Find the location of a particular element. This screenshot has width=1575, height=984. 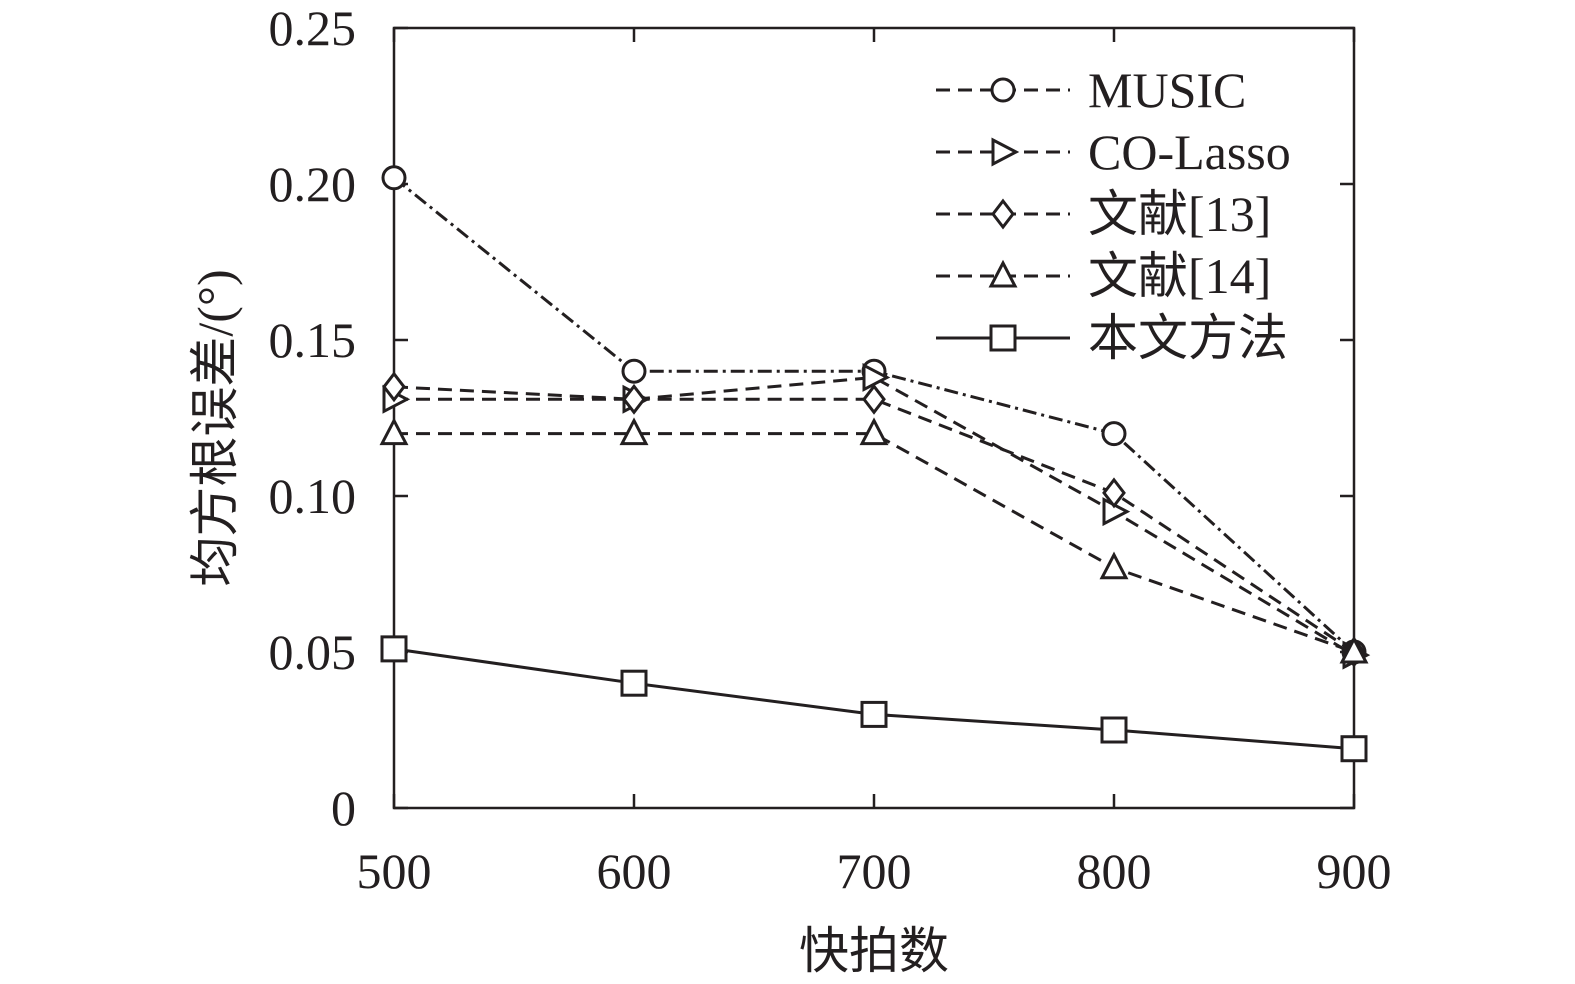

legend-entry: CO-Lasso is located at coordinates (1113, 152).